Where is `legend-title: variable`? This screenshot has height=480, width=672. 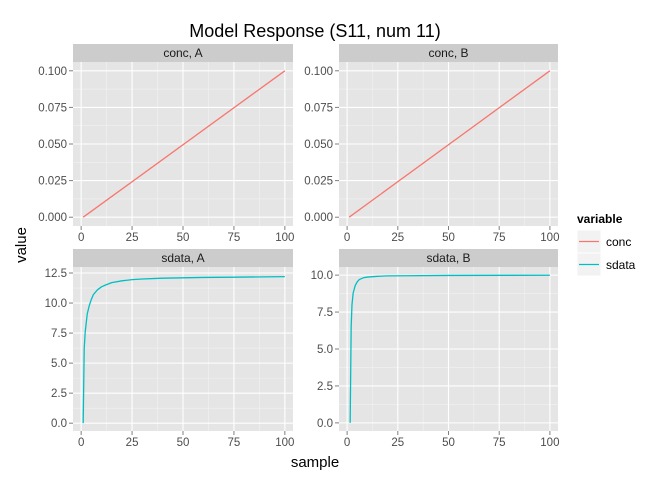
legend-title: variable is located at coordinates (600, 219).